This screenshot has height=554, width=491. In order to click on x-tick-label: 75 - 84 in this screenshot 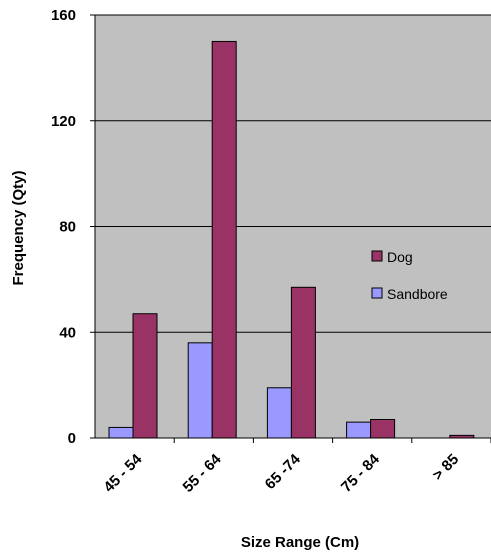, I will do `click(361, 473)`.